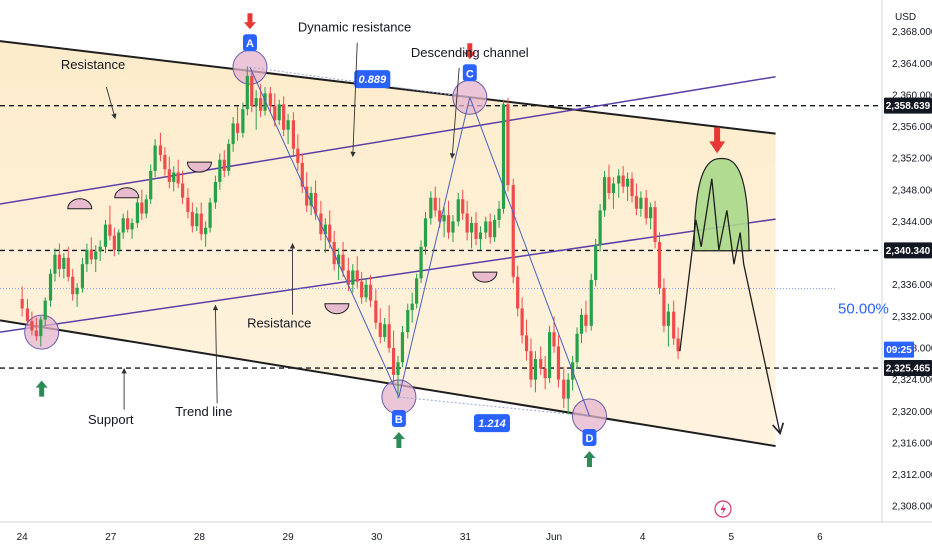 The height and width of the screenshot is (550, 932). I want to click on lightning-icon, so click(723, 509).